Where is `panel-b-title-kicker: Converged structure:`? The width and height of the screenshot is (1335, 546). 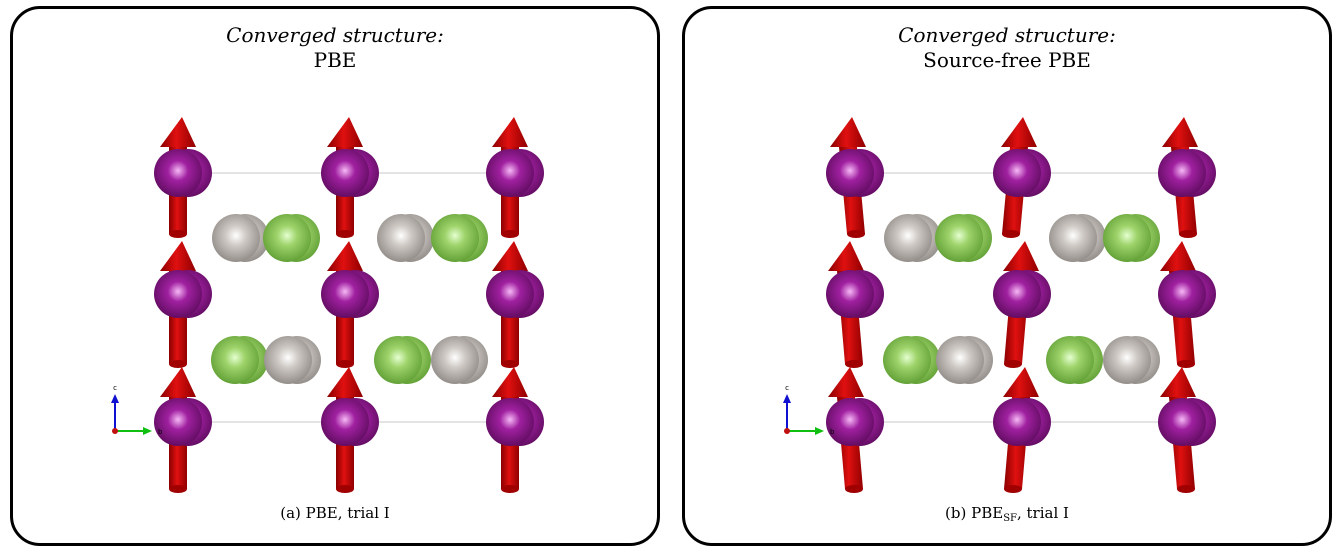
panel-b-title-kicker: Converged structure: is located at coordinates (1007, 35).